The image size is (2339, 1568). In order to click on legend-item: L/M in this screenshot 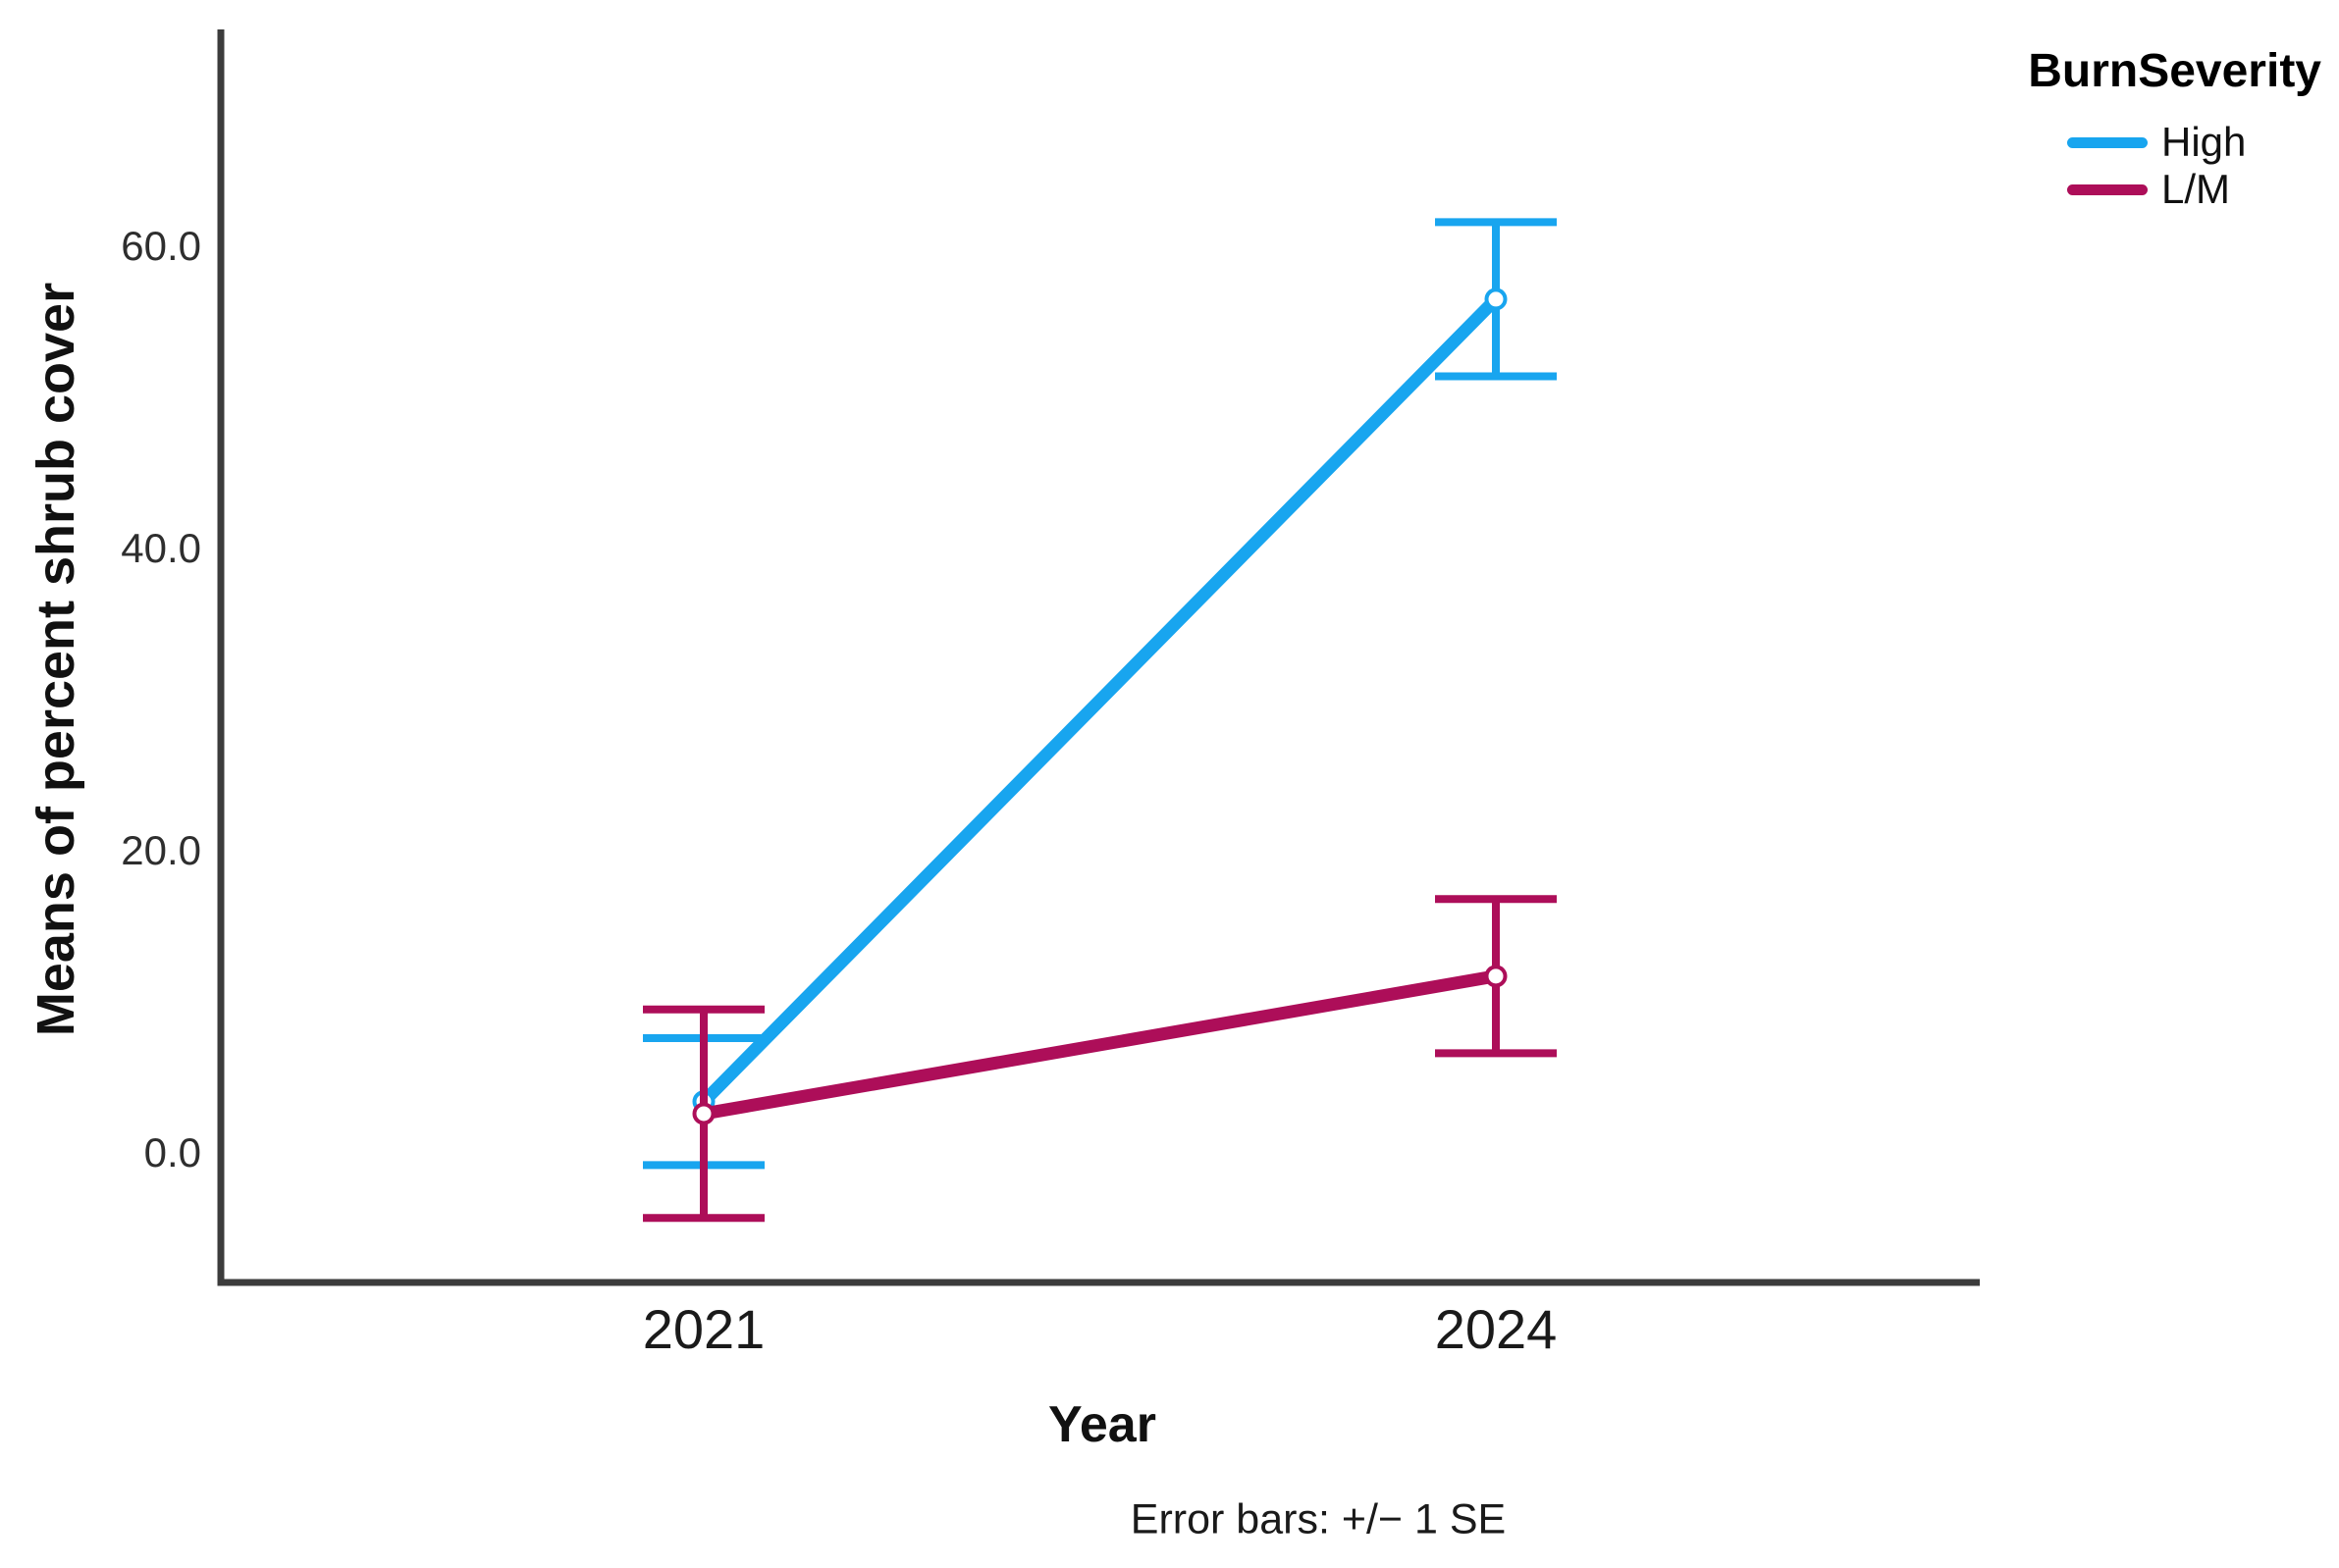, I will do `click(2156, 189)`.